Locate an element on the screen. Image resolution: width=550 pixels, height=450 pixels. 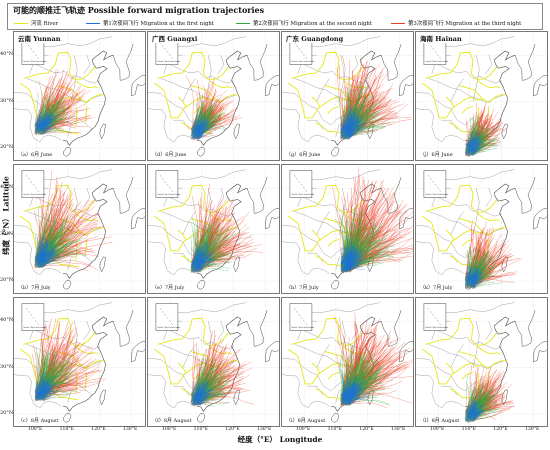
legend-swatch-night3 is located at coordinates (398, 23).